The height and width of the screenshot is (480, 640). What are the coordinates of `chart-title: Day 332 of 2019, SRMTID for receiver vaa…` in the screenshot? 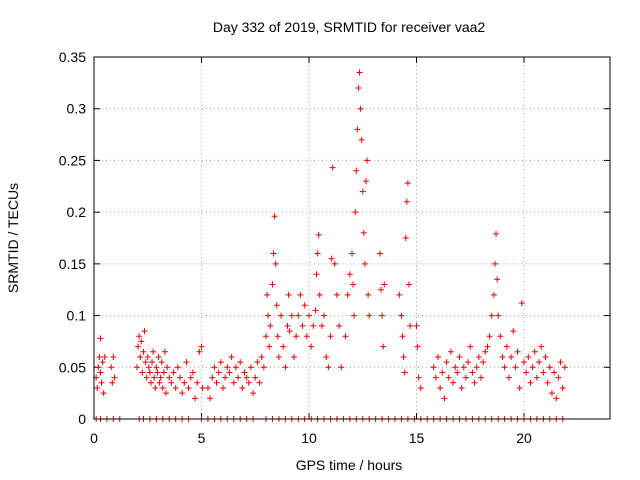 It's located at (349, 27).